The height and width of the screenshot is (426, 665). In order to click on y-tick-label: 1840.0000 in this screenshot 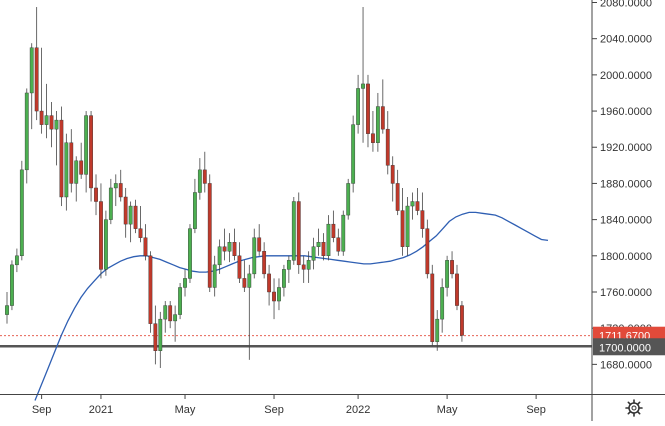, I will do `click(626, 221)`.